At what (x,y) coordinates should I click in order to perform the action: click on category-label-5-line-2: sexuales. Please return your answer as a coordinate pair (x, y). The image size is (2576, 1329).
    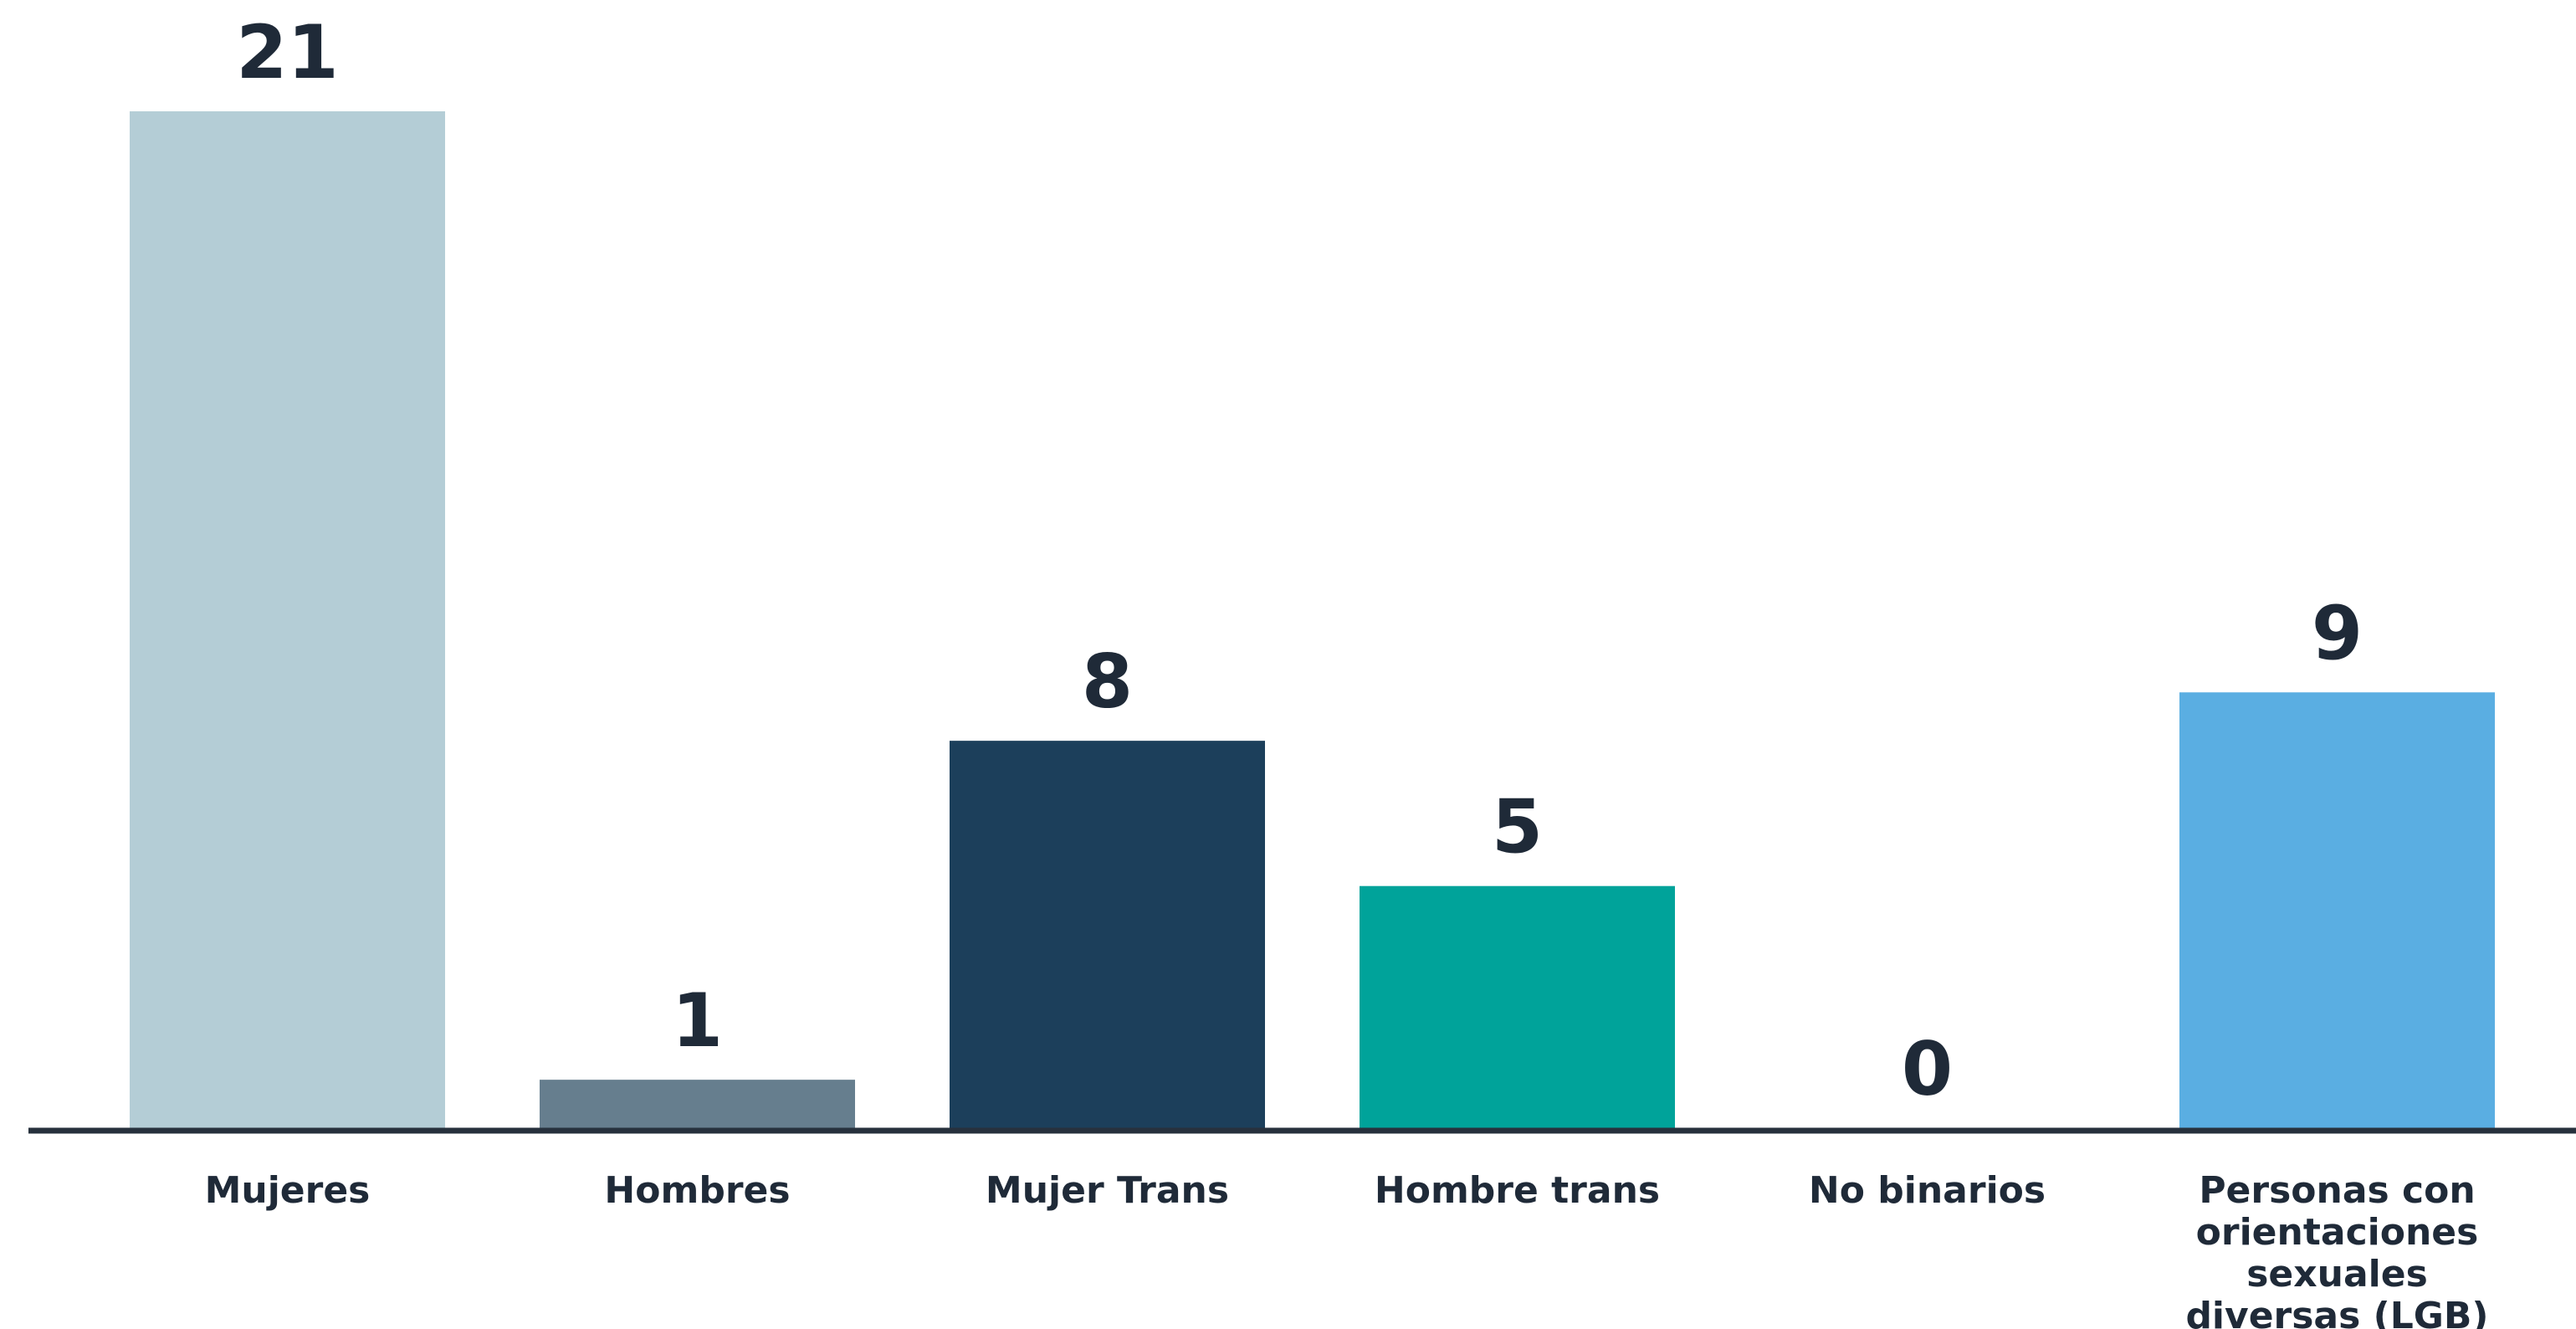
    Looking at the image, I should click on (2337, 1274).